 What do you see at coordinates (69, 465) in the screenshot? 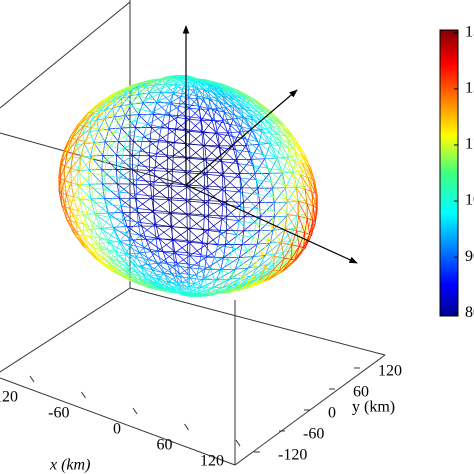
I see `x-axis-label: x (km)` at bounding box center [69, 465].